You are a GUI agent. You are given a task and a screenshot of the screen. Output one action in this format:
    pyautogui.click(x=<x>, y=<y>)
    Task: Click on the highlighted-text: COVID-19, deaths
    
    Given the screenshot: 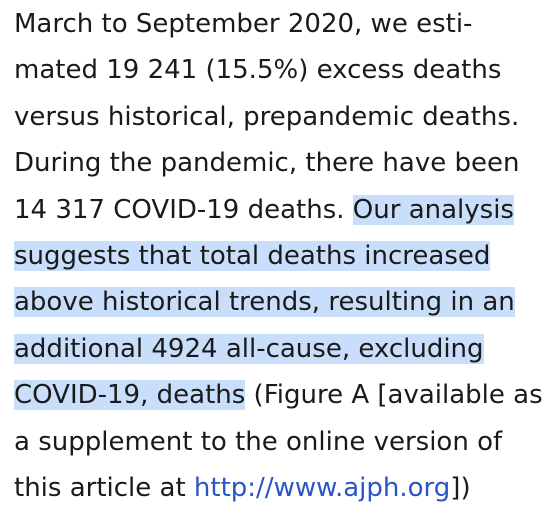 What is the action you would take?
    pyautogui.click(x=130, y=395)
    